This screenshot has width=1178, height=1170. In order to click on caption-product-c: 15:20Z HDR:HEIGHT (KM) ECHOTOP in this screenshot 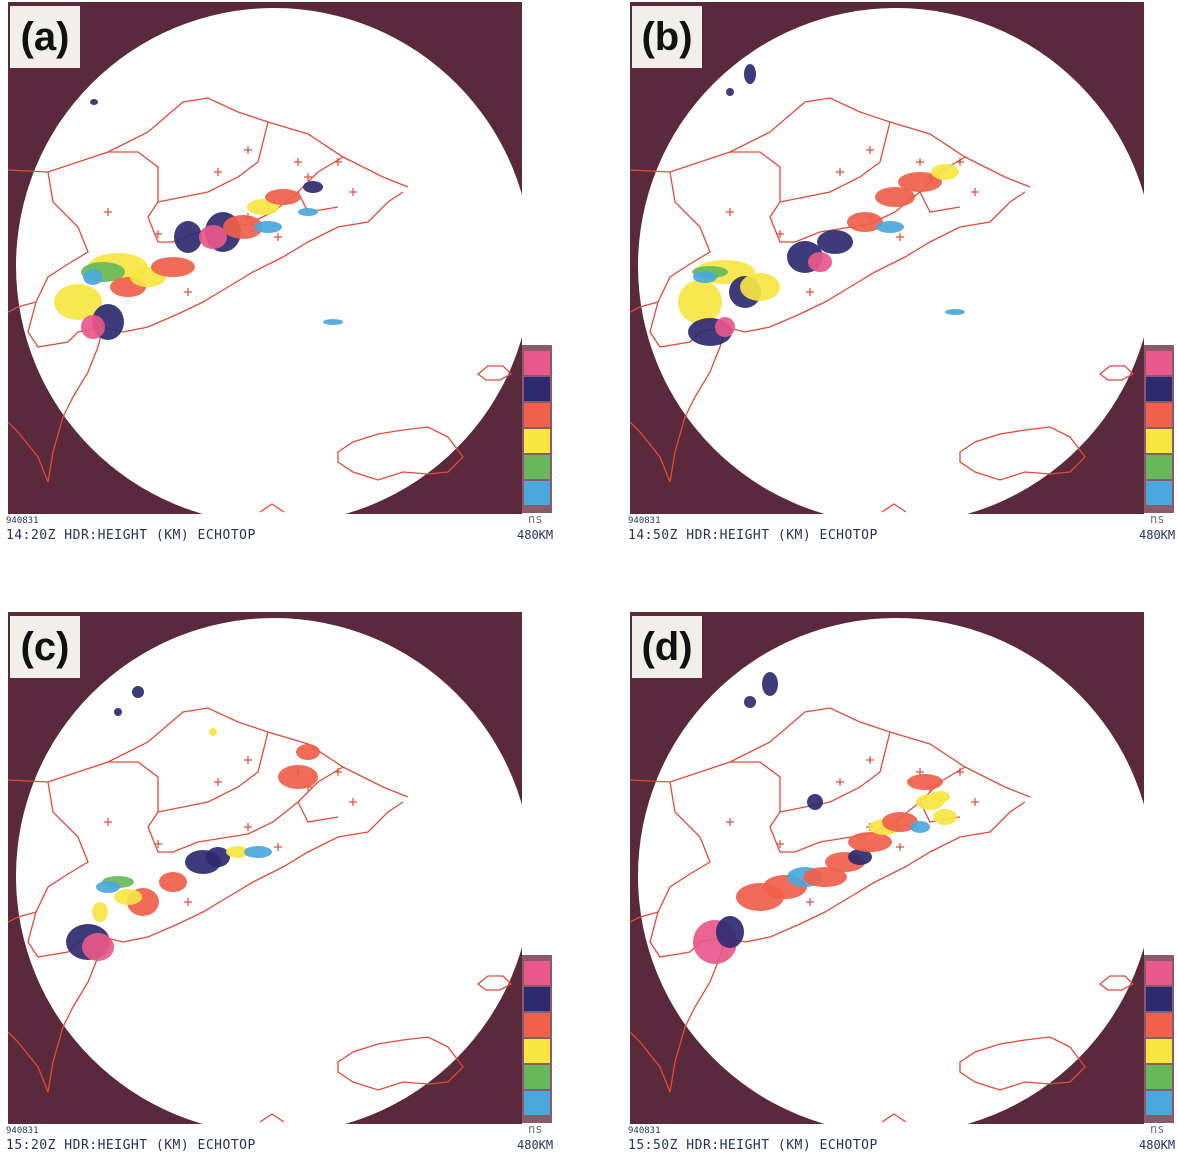, I will do `click(131, 1145)`.